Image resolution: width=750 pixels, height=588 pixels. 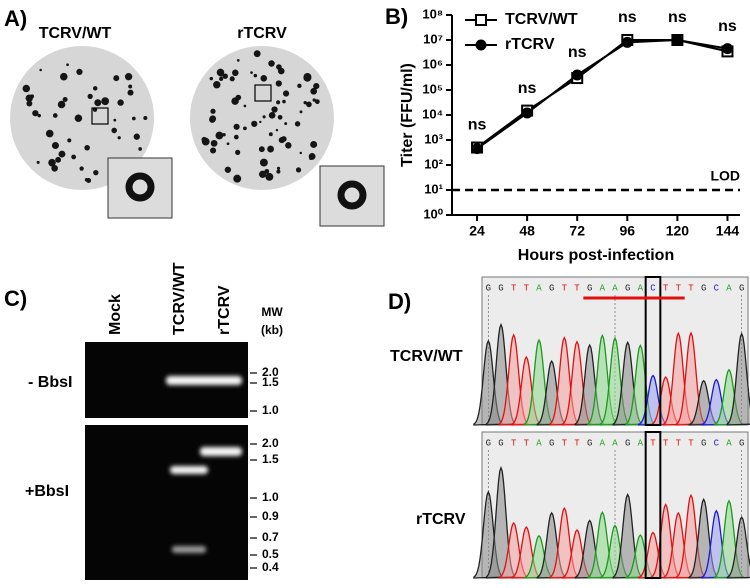 I want to click on plaque-title: rTCRV, so click(x=262, y=33).